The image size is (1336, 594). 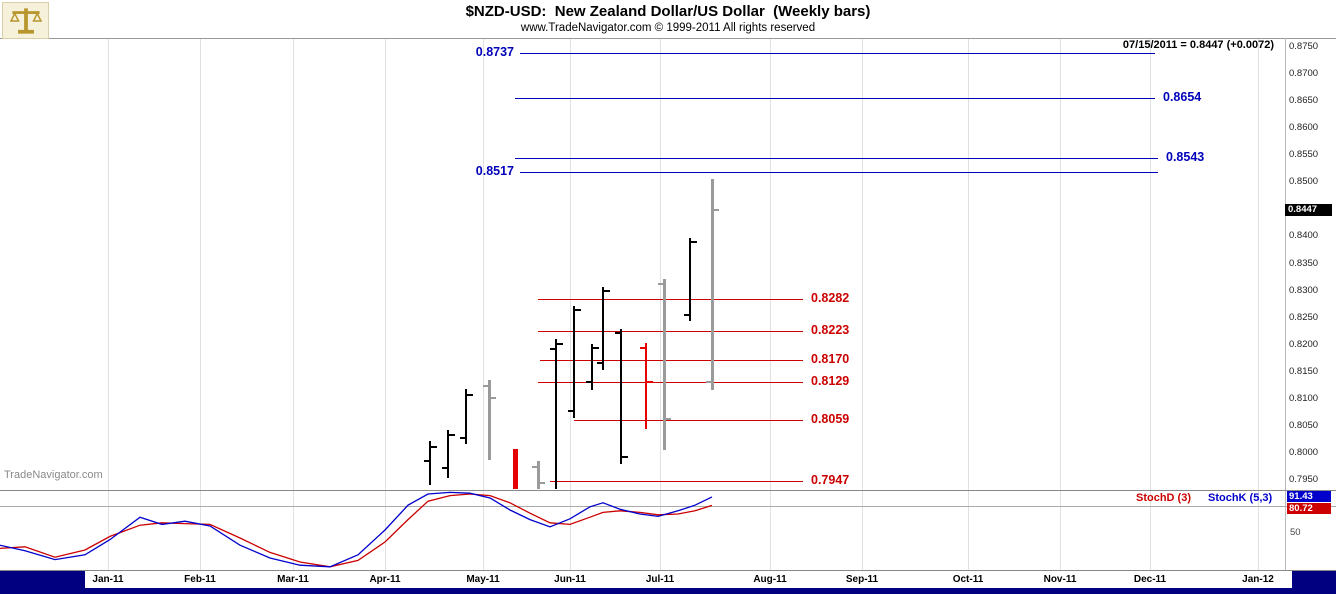 What do you see at coordinates (968, 579) in the screenshot?
I see `month-label: Oct-11` at bounding box center [968, 579].